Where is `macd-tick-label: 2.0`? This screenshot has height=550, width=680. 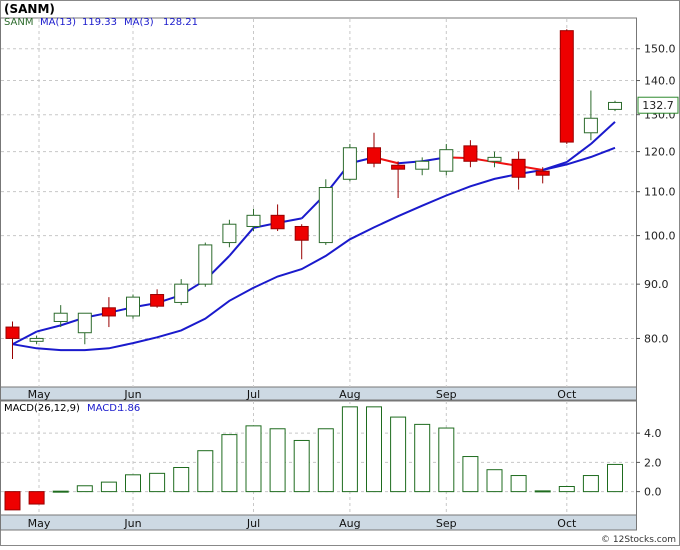 macd-tick-label: 2.0 is located at coordinates (653, 462).